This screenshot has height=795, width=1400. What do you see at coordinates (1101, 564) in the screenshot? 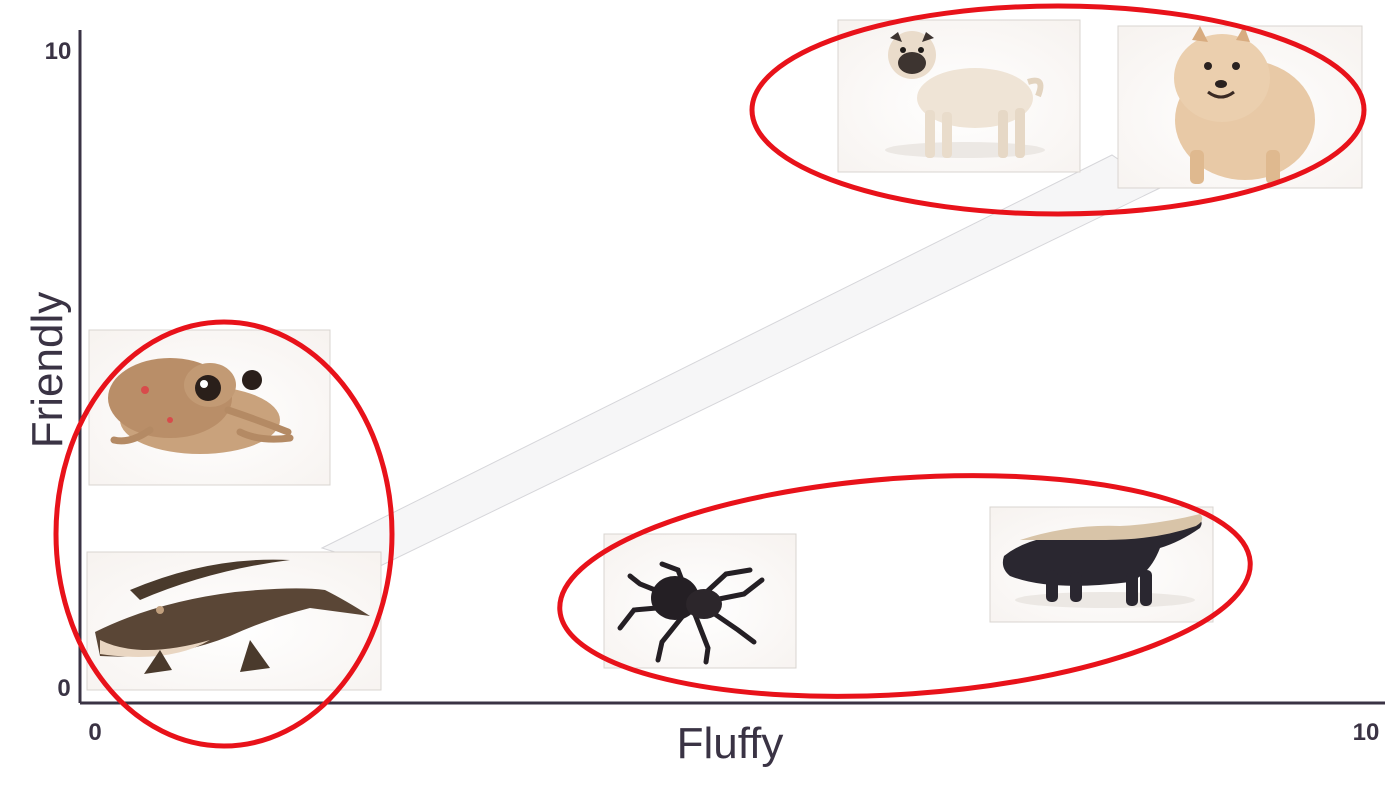
I see `honey-badger-icon` at bounding box center [1101, 564].